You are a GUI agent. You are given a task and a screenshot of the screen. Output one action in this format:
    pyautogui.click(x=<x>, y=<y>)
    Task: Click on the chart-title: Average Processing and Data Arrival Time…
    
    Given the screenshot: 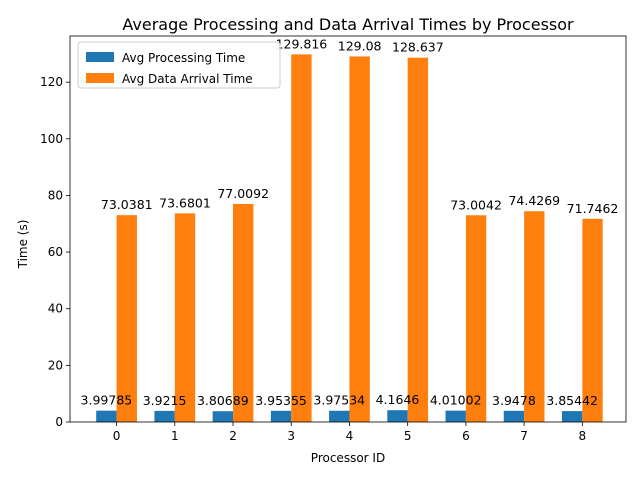 What is the action you would take?
    pyautogui.click(x=348, y=24)
    